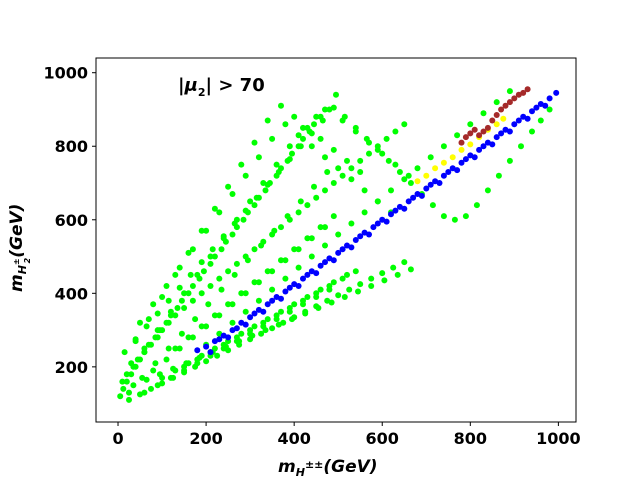 This screenshot has width=640, height=480. I want to click on x-axis-label: mH±±(GeV), so click(328, 468).